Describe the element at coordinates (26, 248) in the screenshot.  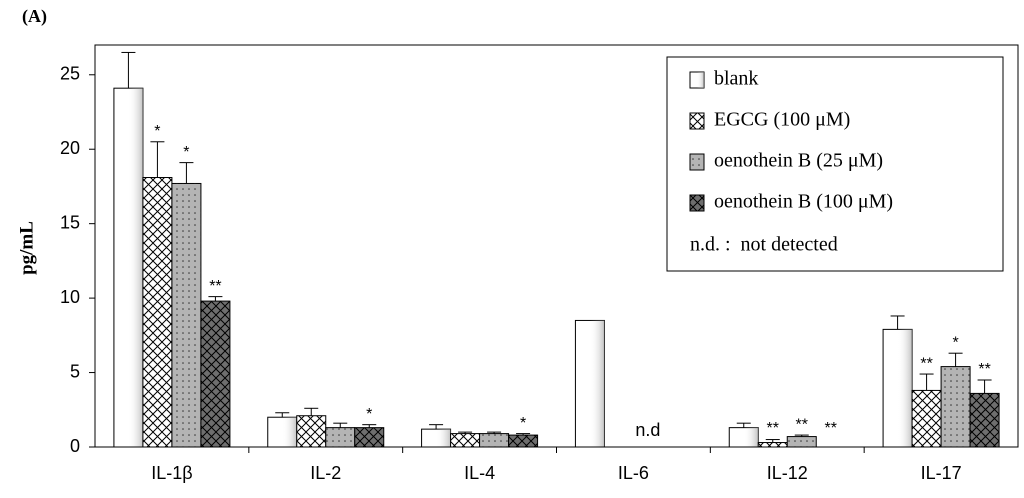
I see `y-axis-label: pg/mL` at that location.